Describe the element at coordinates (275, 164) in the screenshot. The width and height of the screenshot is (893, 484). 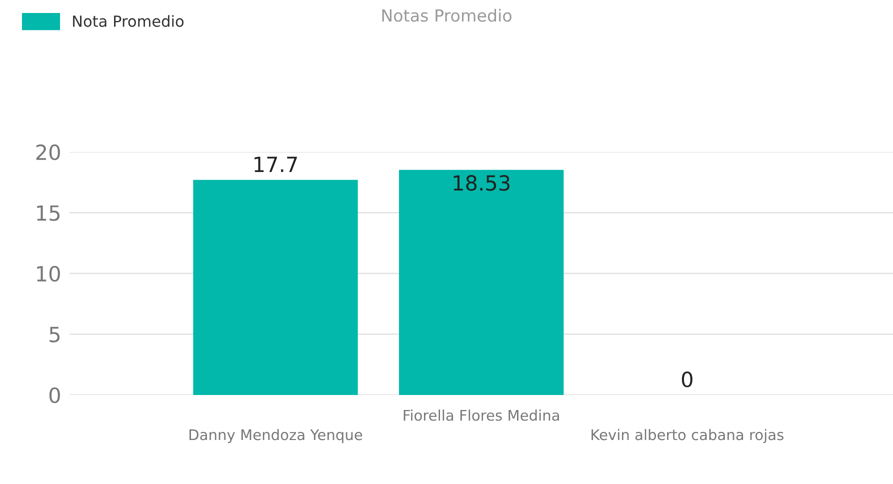
I see `data-label: 17.7` at that location.